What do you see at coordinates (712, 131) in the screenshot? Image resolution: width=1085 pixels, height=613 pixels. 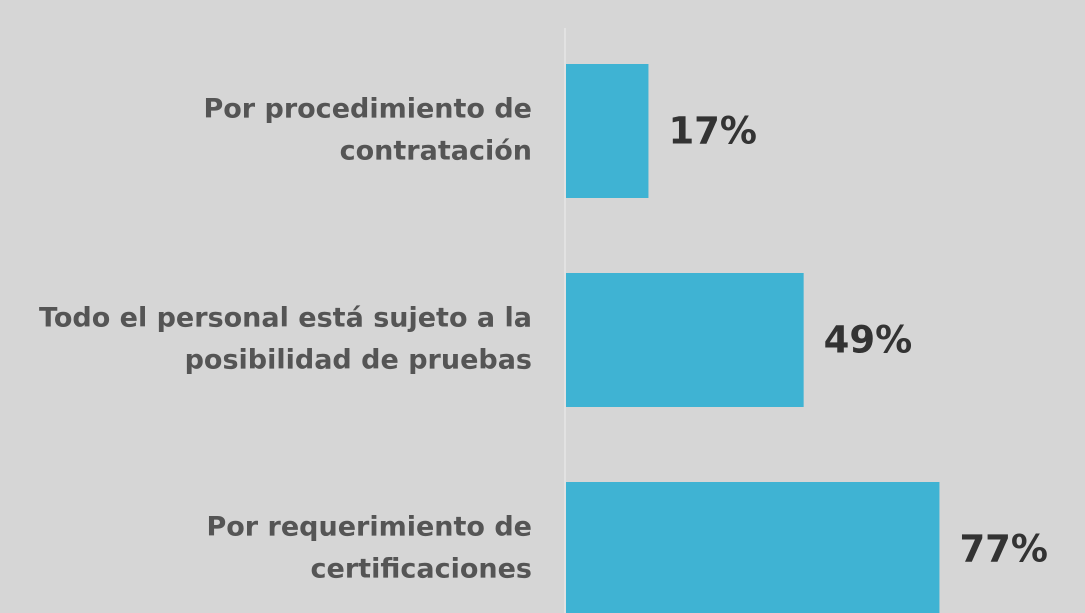 I see `value-label: 17%` at bounding box center [712, 131].